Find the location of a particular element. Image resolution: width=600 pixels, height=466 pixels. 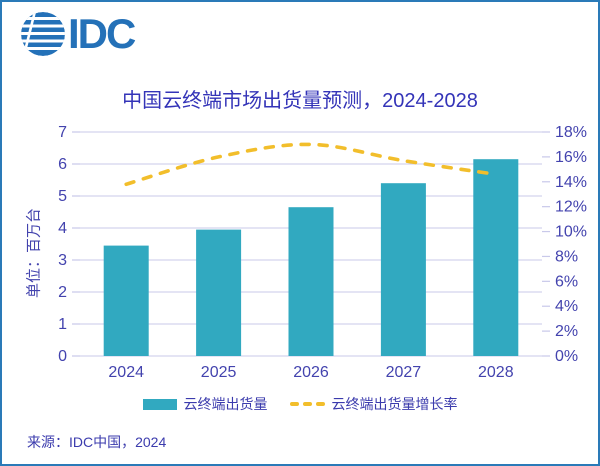

legend-dash-swatch is located at coordinates (307, 404).